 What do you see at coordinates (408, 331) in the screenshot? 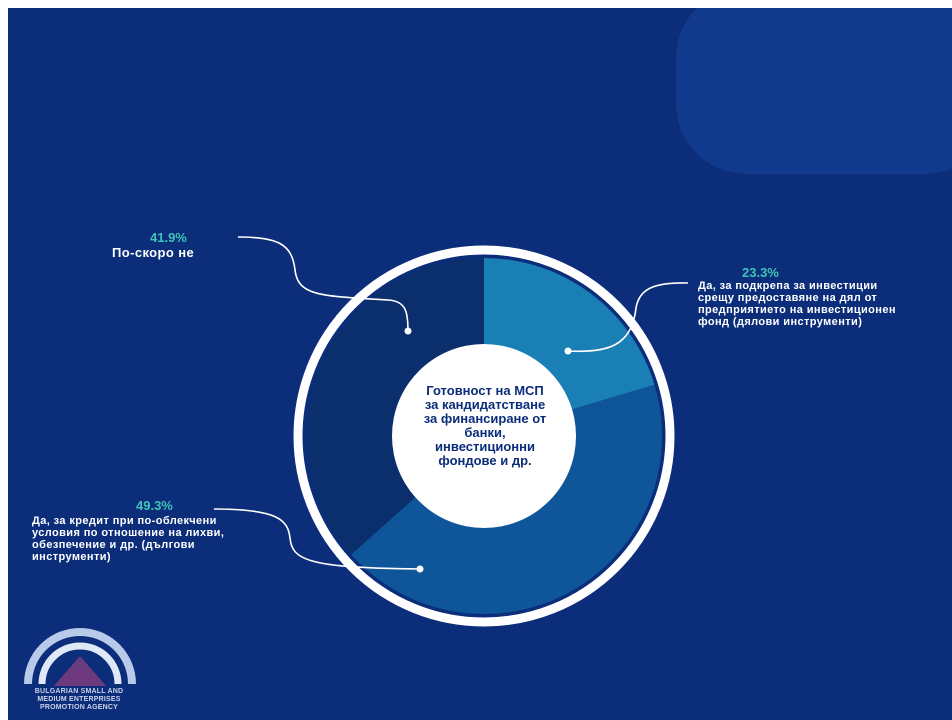
I see `no-leader-dot` at bounding box center [408, 331].